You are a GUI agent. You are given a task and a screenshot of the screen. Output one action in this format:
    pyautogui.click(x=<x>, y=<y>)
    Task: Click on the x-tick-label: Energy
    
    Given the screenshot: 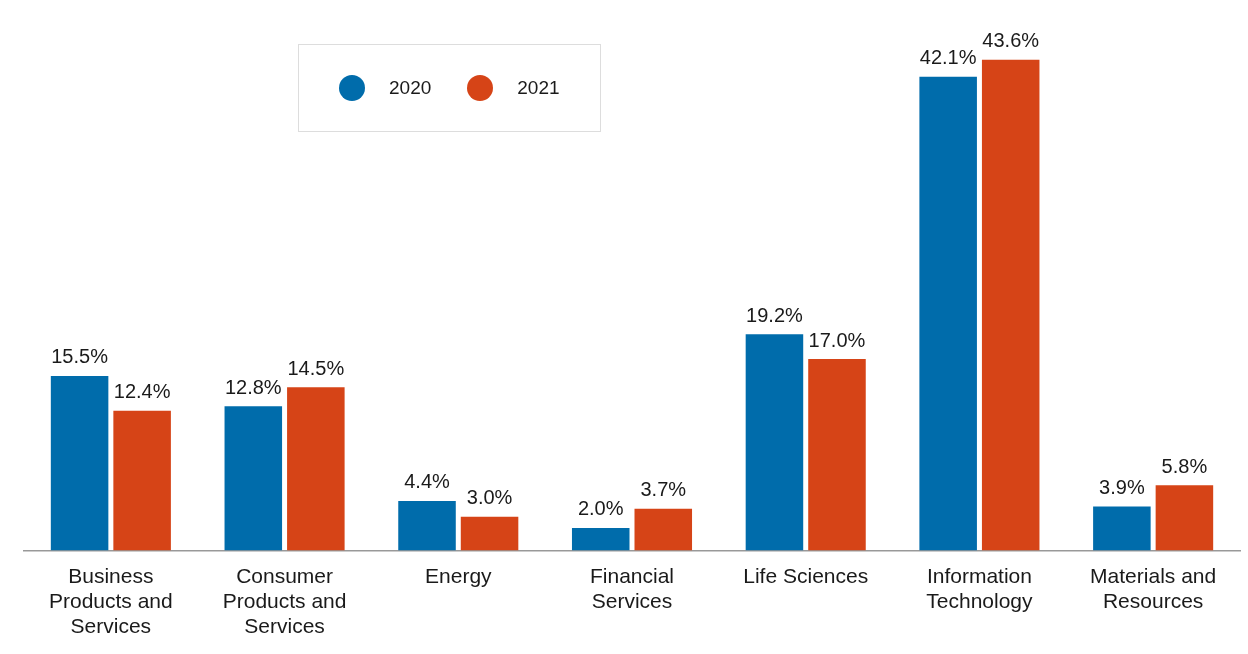 What is the action you would take?
    pyautogui.click(x=459, y=575)
    